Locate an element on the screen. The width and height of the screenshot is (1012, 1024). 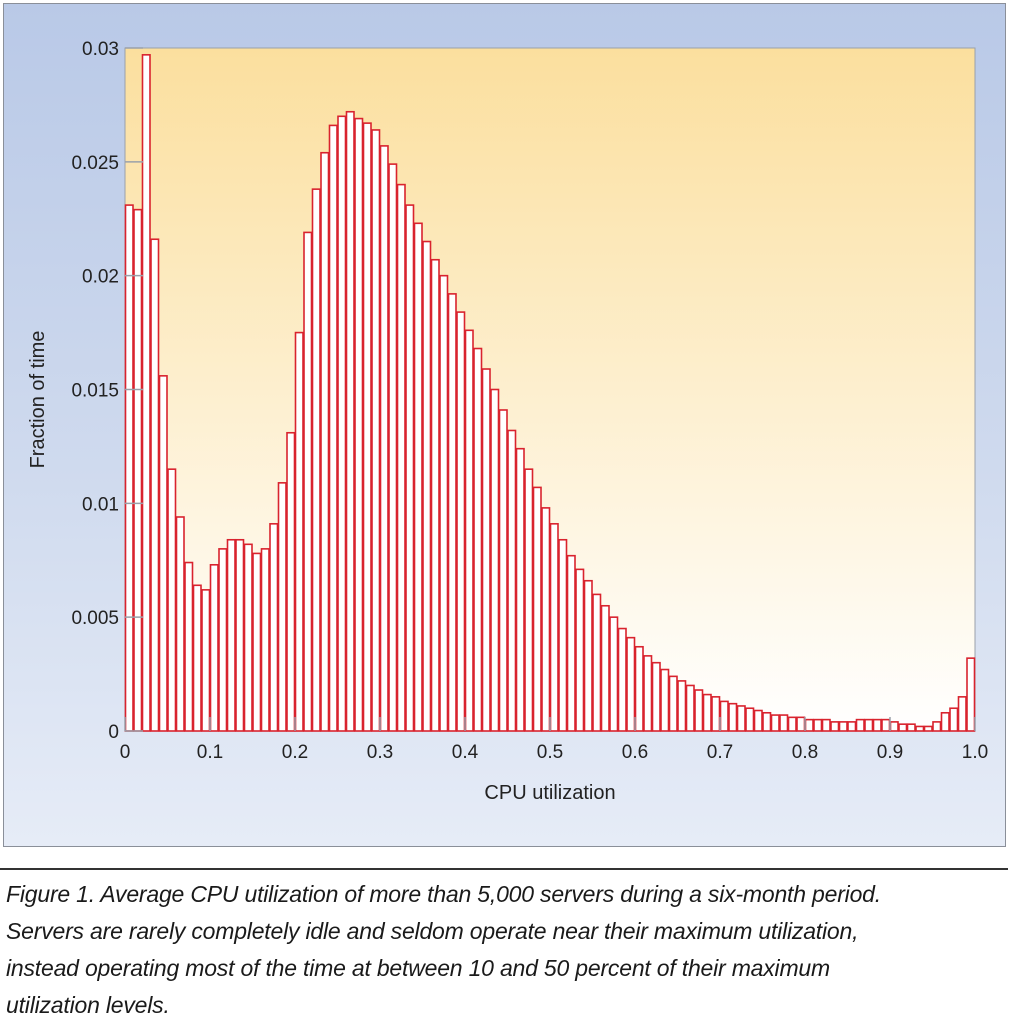
y-axis-title: Fraction of time is located at coordinates (38, 400).